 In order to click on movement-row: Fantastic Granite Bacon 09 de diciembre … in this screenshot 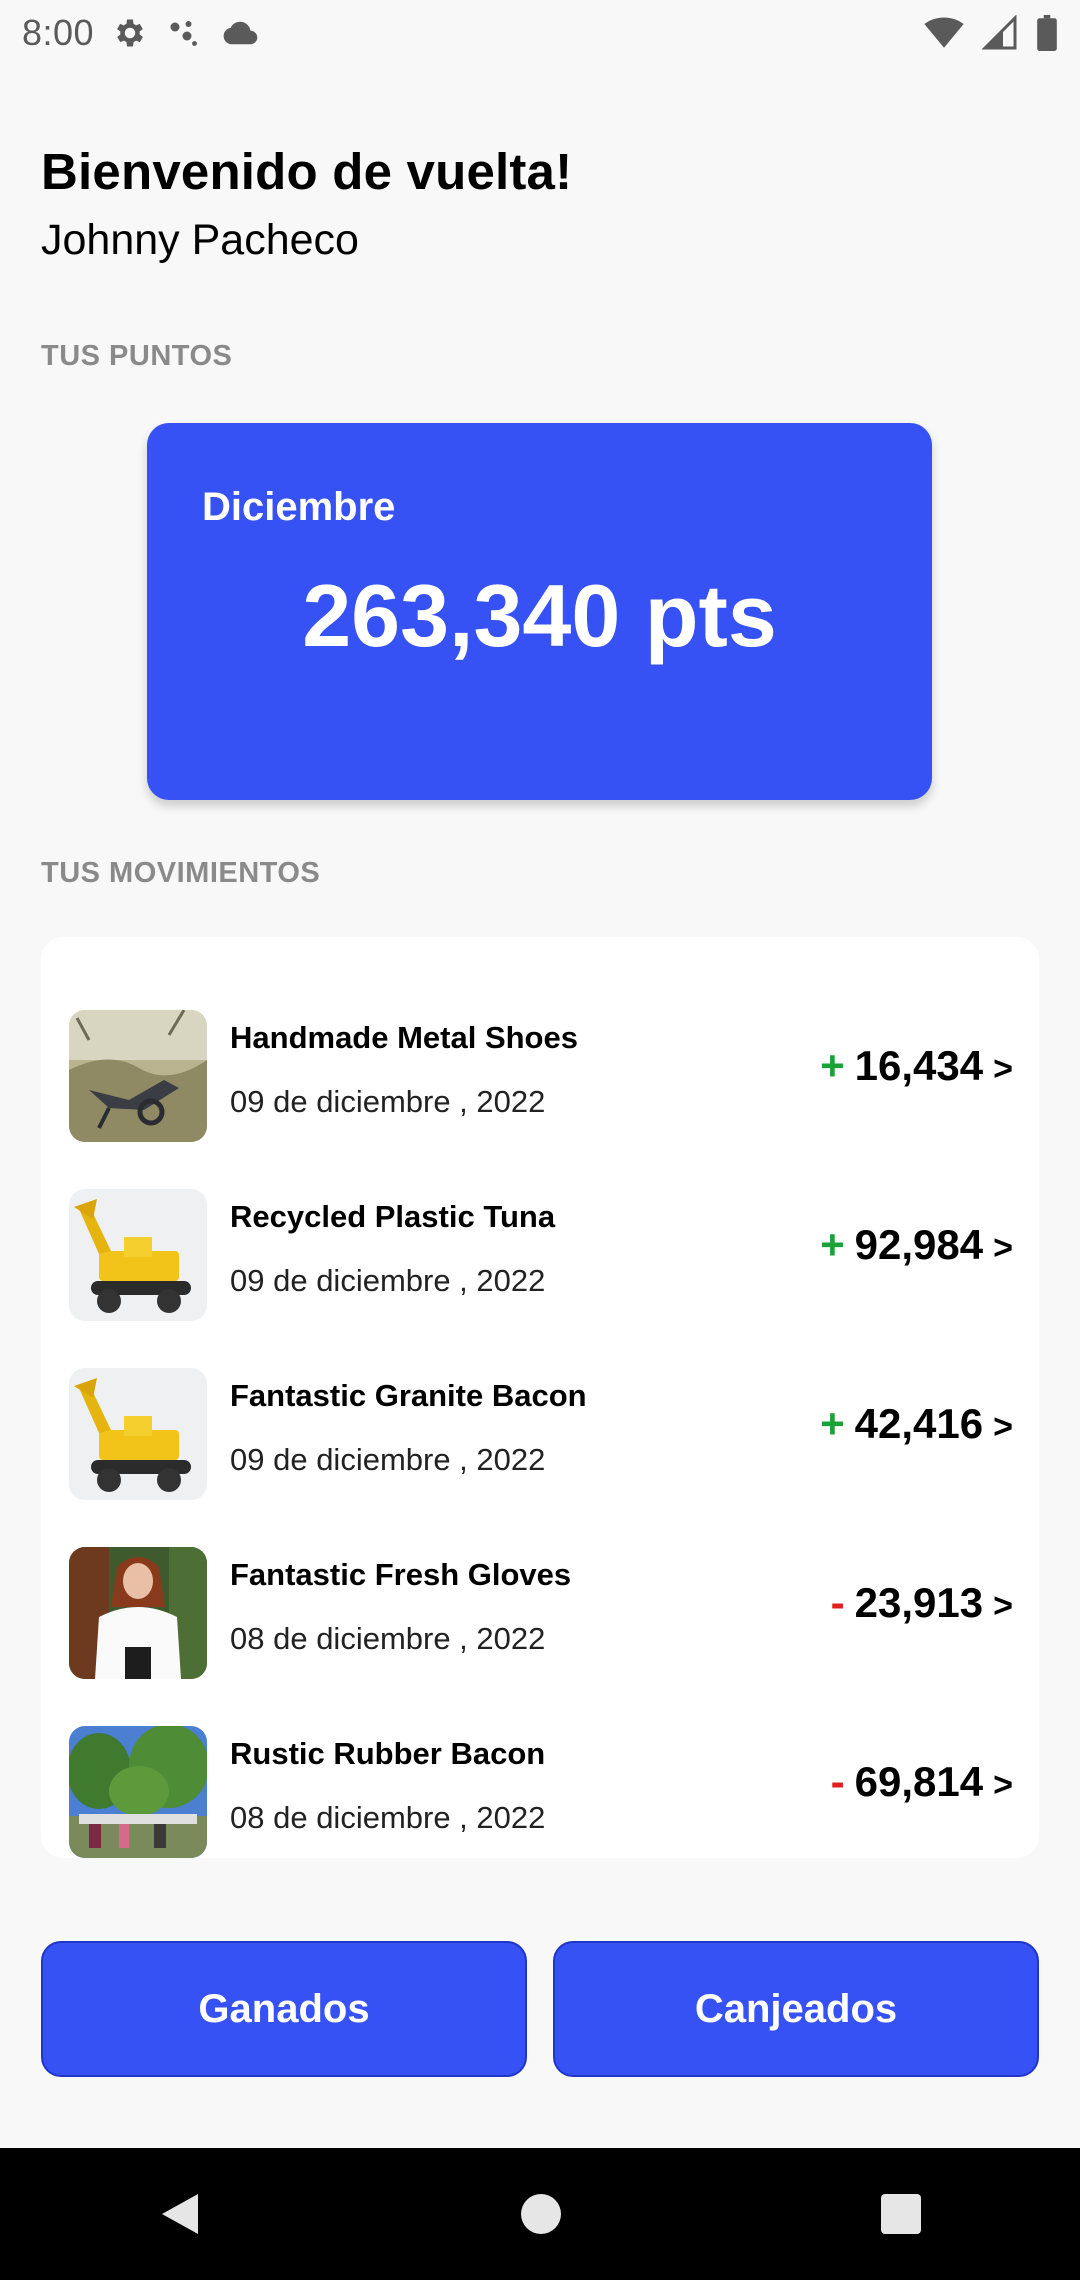, I will do `click(540, 1438)`.